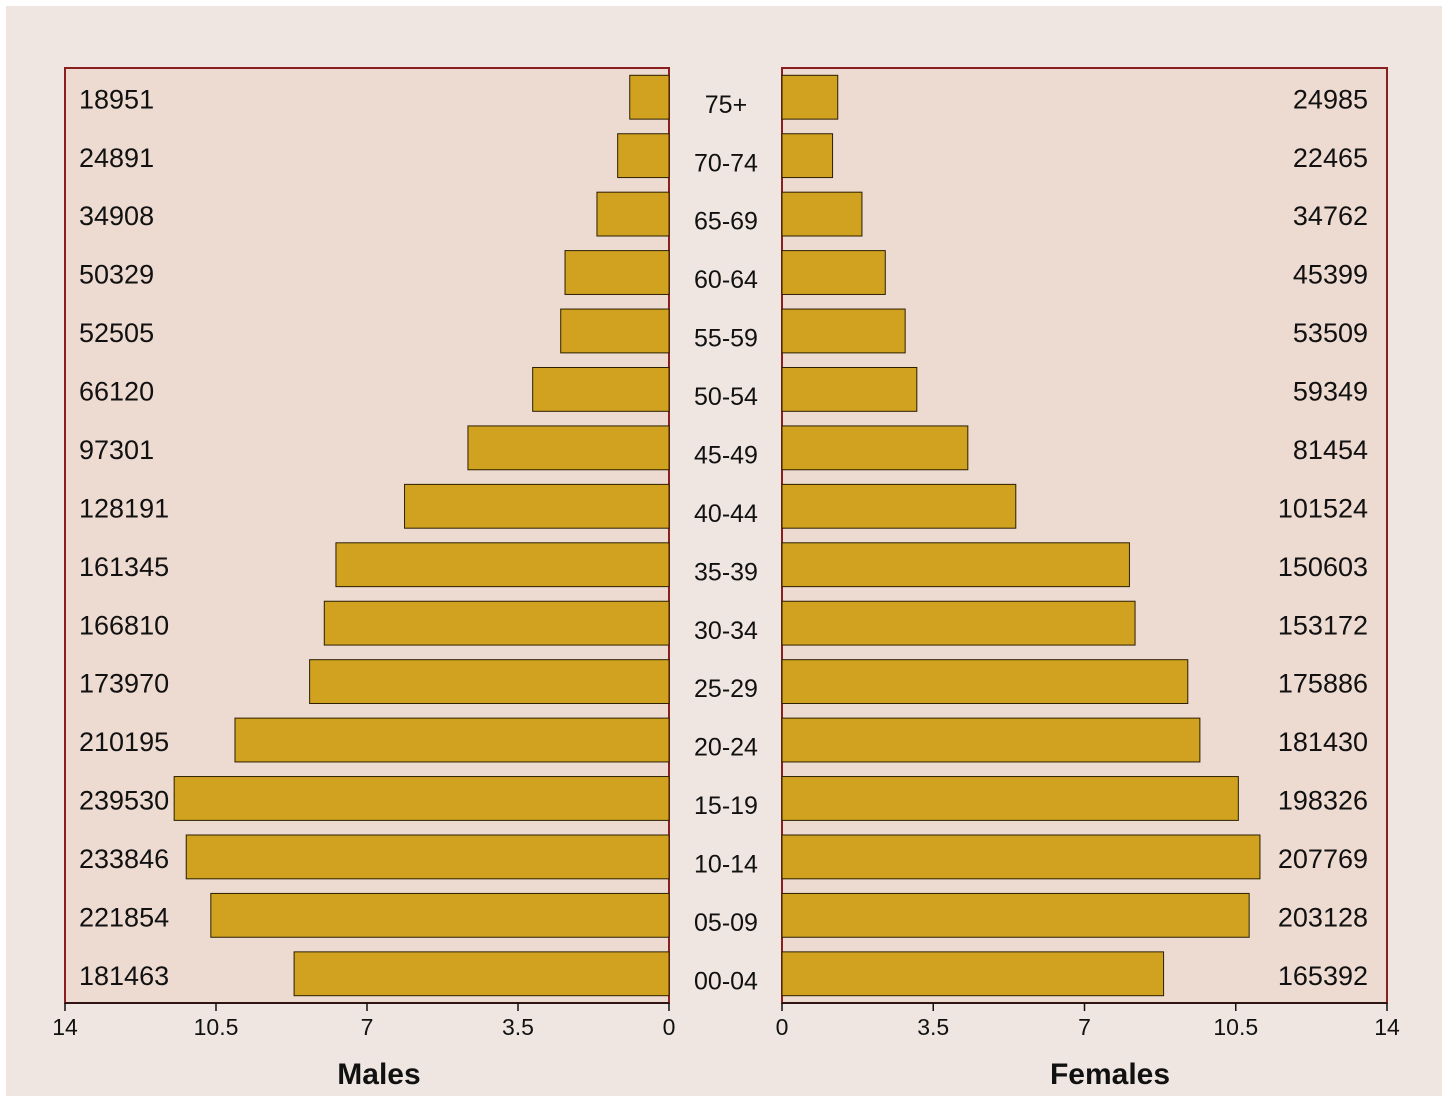 Image resolution: width=1448 pixels, height=1101 pixels. Describe the element at coordinates (216, 1027) in the screenshot. I see `males-x-tick-label: 10.5` at that location.